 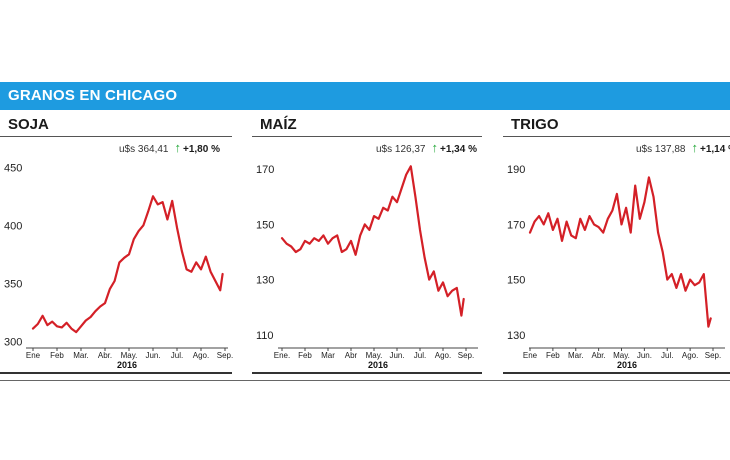 What do you see at coordinates (278, 124) in the screenshot?
I see `chart-title: MAÍZ` at bounding box center [278, 124].